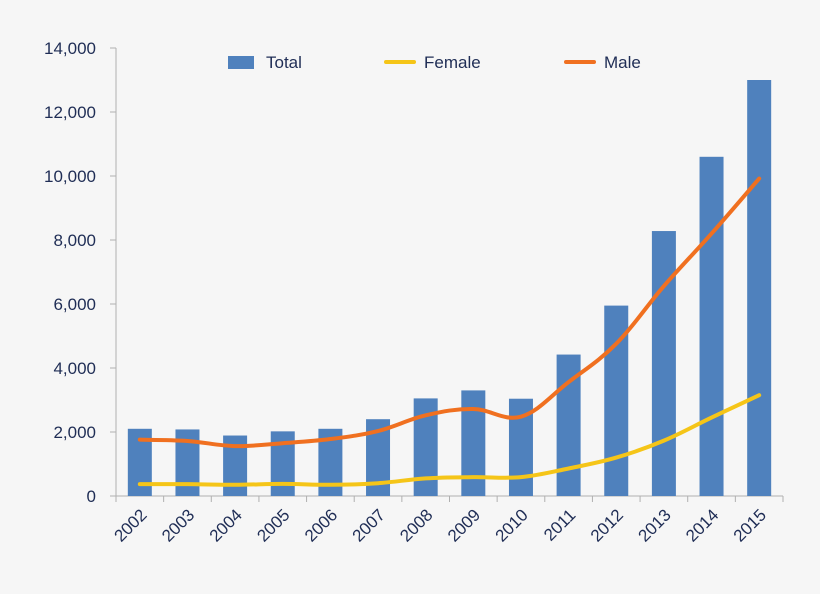  I want to click on legend: Total Female Male, so click(434, 62).